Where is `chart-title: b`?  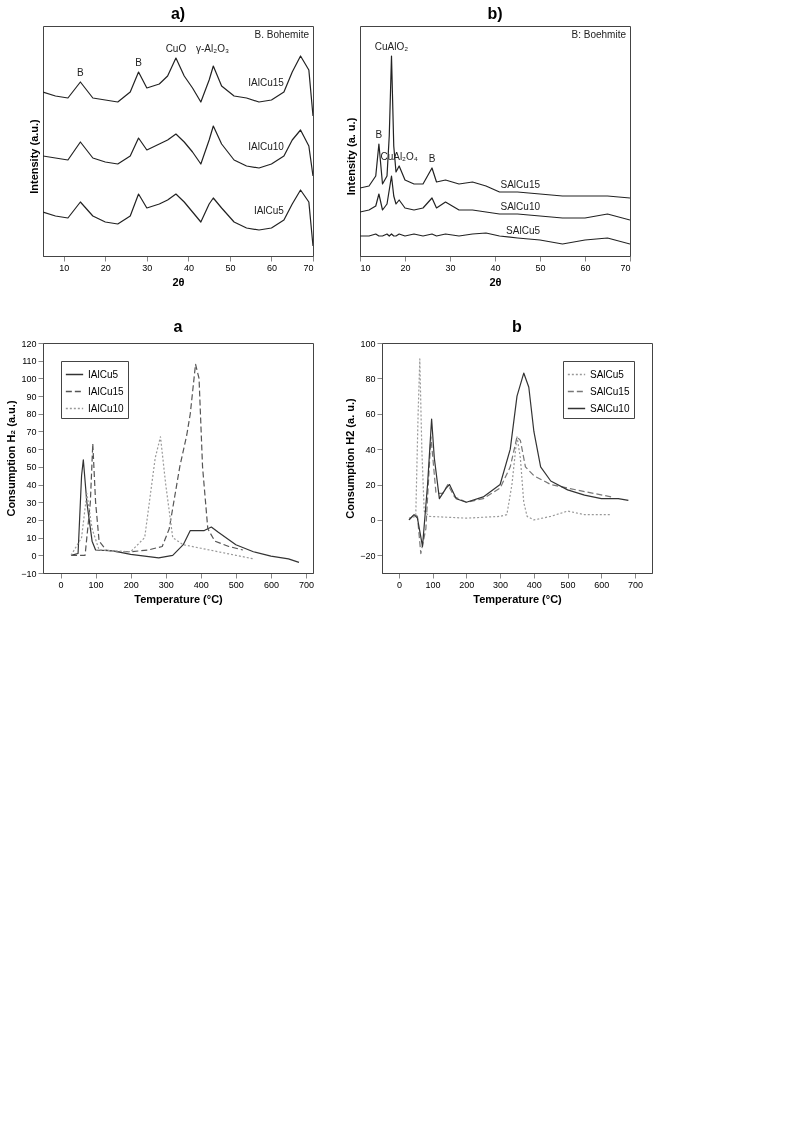 chart-title: b is located at coordinates (517, 326).